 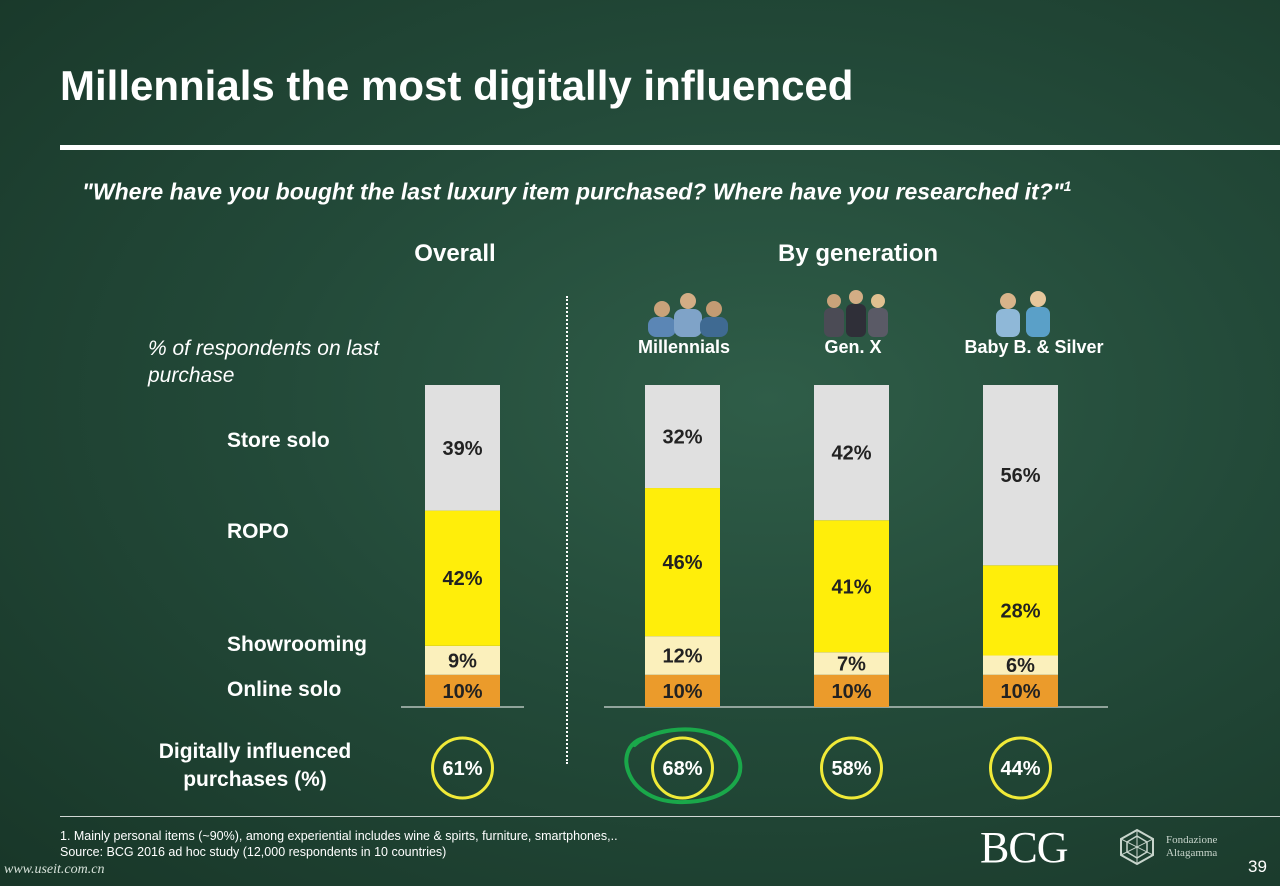 I want to click on bar-millennials-store-solo, so click(x=682, y=437).